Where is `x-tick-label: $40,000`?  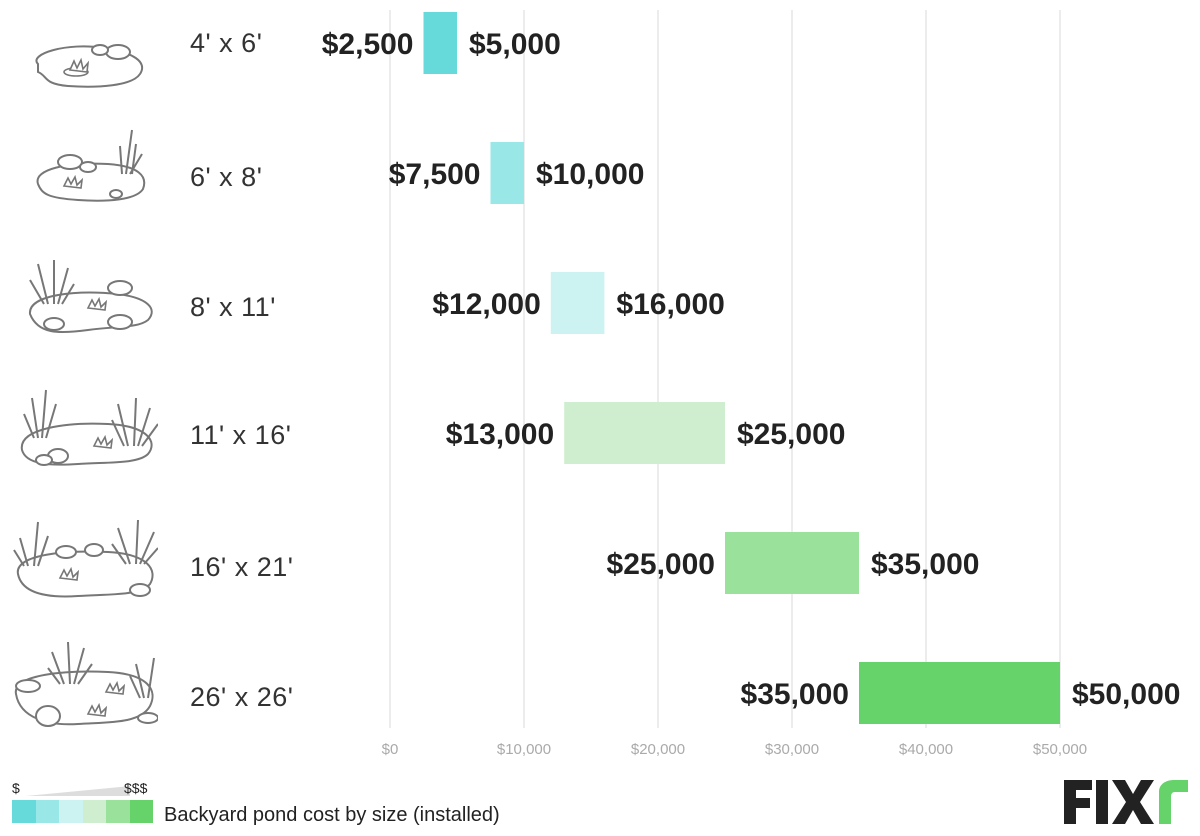
x-tick-label: $40,000 is located at coordinates (926, 749).